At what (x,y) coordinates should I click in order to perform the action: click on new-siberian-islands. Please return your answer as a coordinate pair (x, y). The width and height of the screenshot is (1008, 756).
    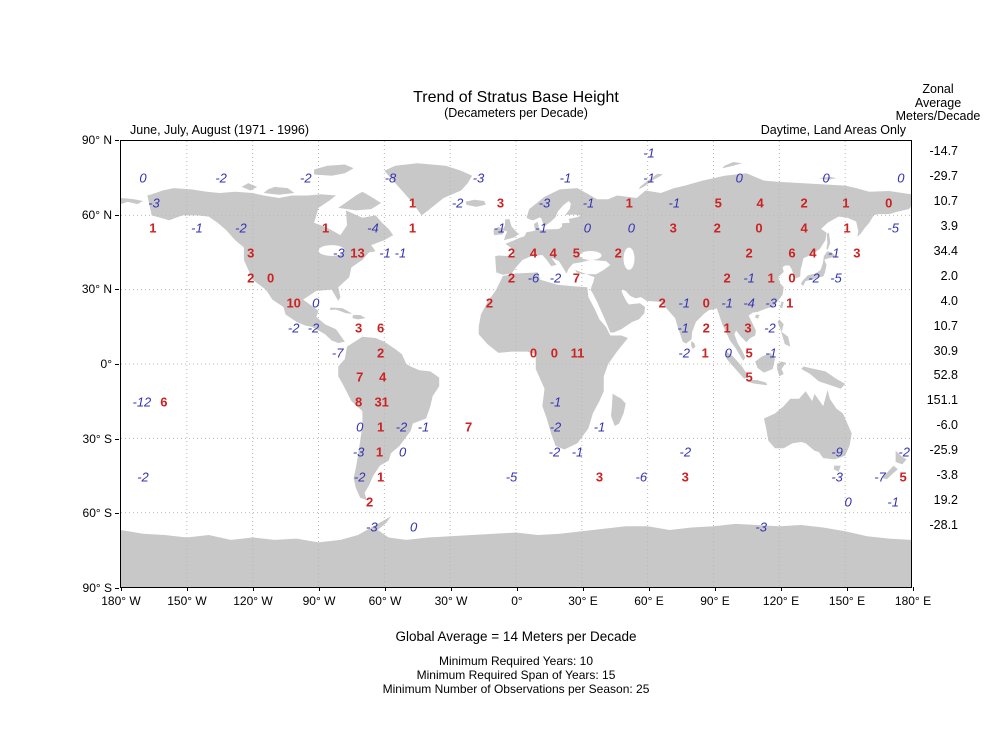
    Looking at the image, I should click on (827, 178).